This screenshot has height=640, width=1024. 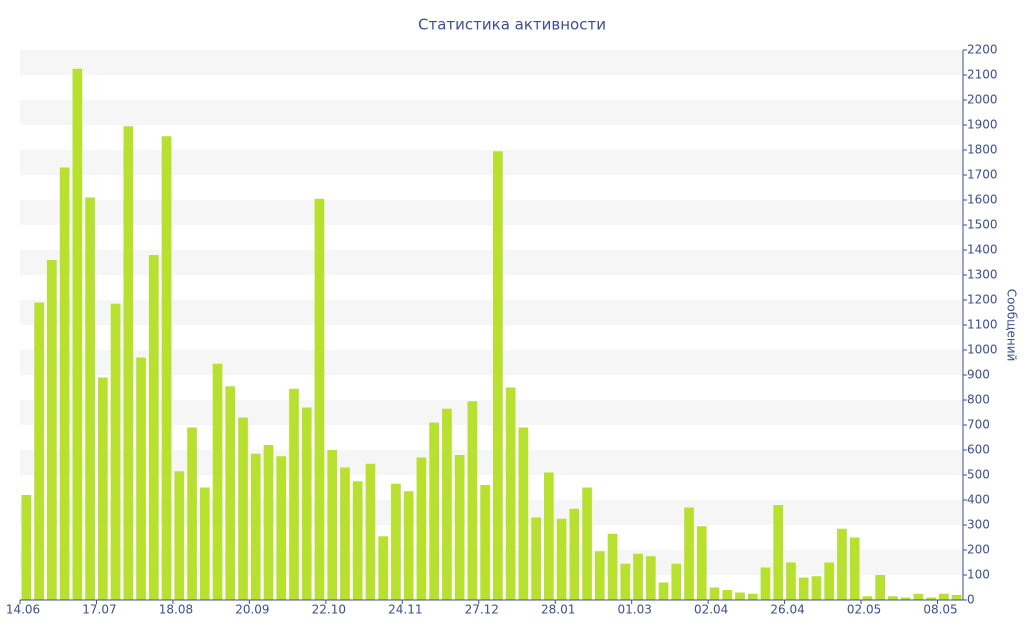 I want to click on x-tick-label: 20.09, so click(x=252, y=610).